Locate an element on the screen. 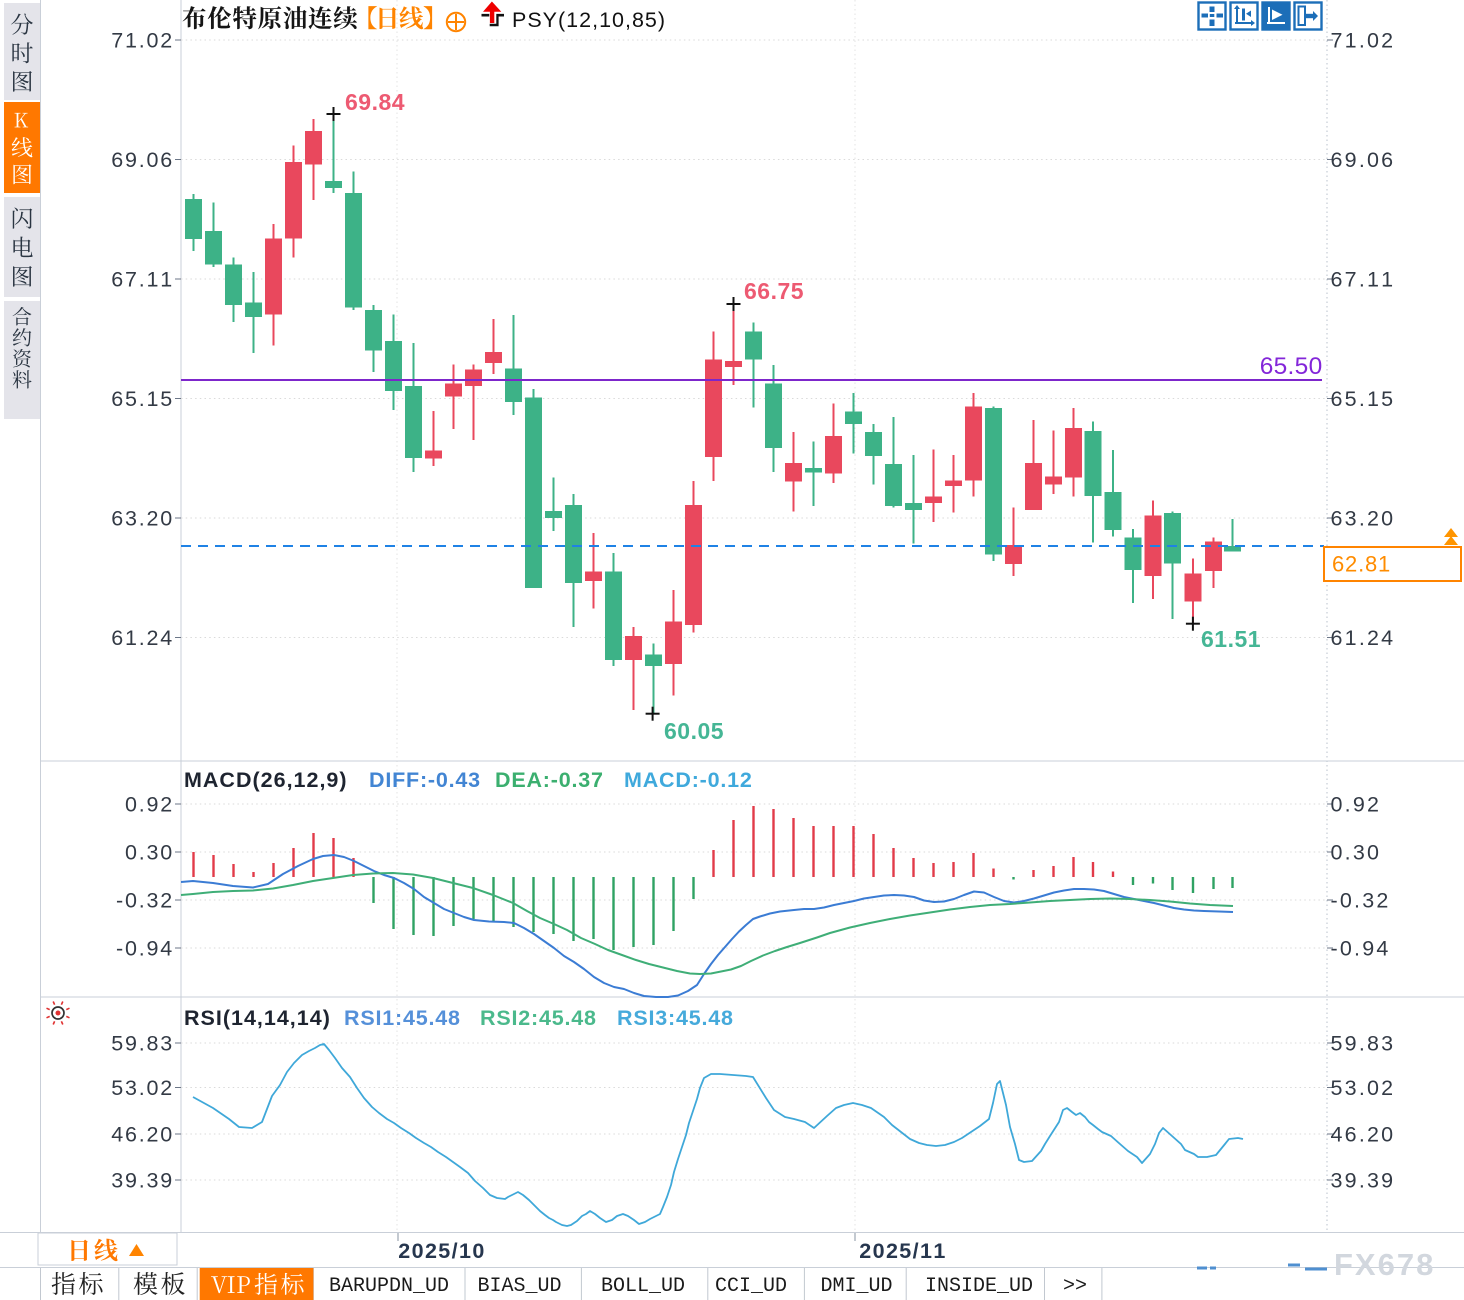  svg-text: RSI3:45.48 is located at coordinates (675, 1018).